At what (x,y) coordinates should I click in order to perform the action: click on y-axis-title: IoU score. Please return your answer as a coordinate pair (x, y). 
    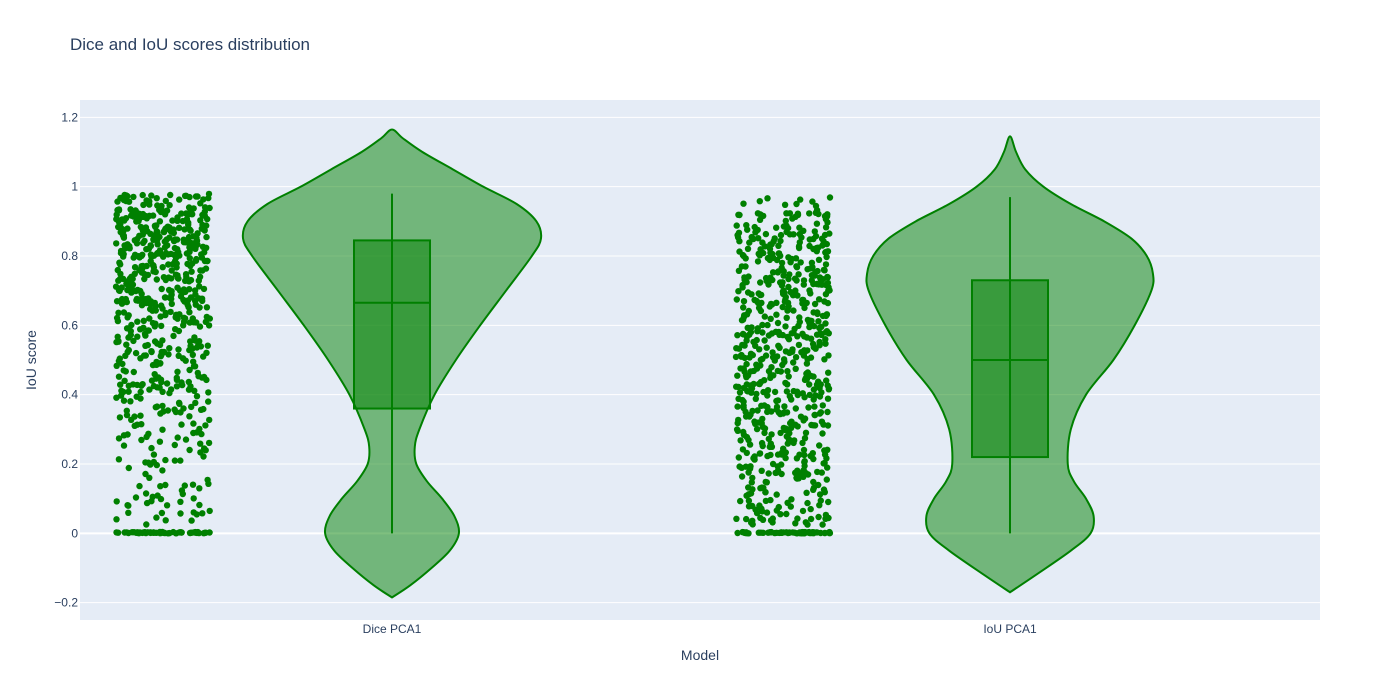
    Looking at the image, I should click on (31, 360).